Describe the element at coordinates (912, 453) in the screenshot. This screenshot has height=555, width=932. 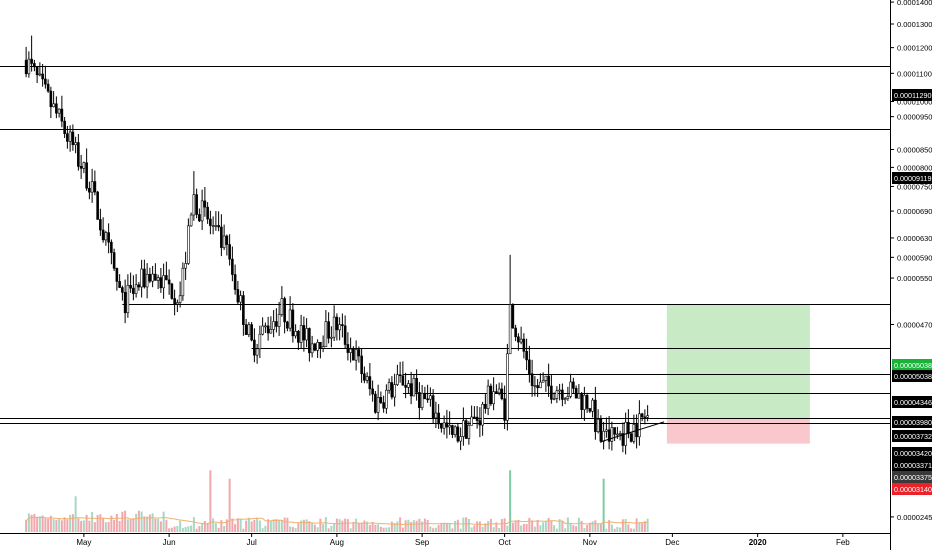
I see `price-label-level: 0.00003420` at that location.